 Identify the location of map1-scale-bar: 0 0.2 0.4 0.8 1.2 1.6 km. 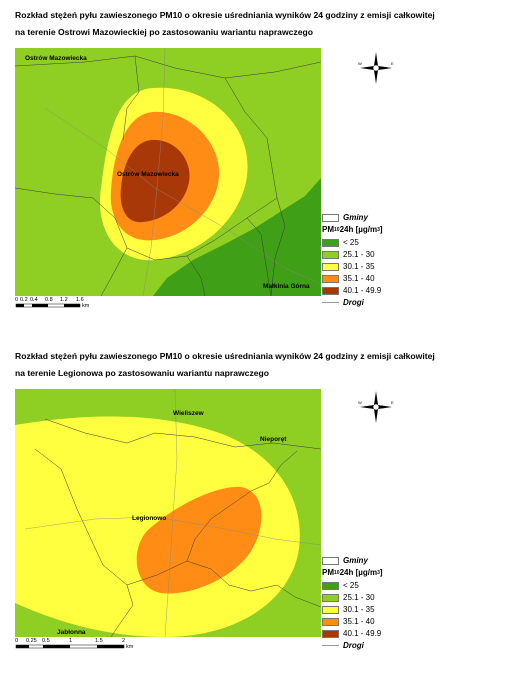
(52, 303).